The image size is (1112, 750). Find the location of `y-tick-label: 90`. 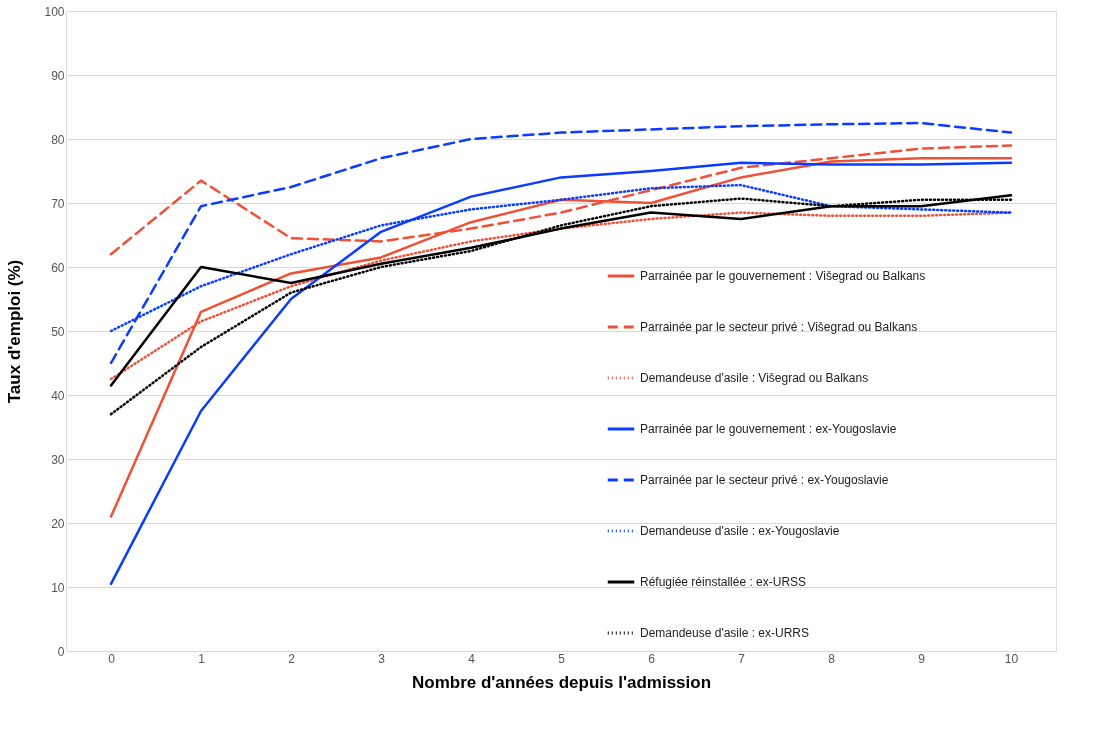

y-tick-label: 90 is located at coordinates (58, 75).